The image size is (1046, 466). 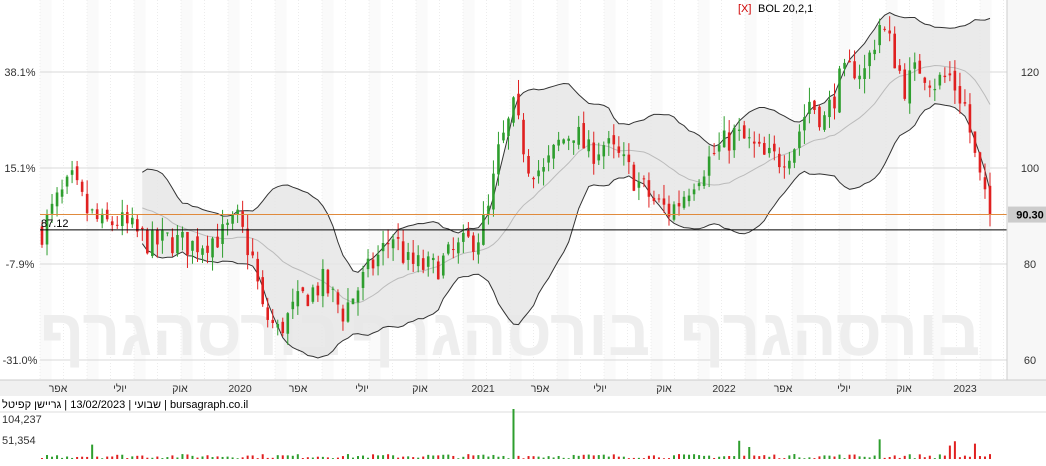 What do you see at coordinates (1030, 169) in the screenshot?
I see `y-right-tick-label: 100` at bounding box center [1030, 169].